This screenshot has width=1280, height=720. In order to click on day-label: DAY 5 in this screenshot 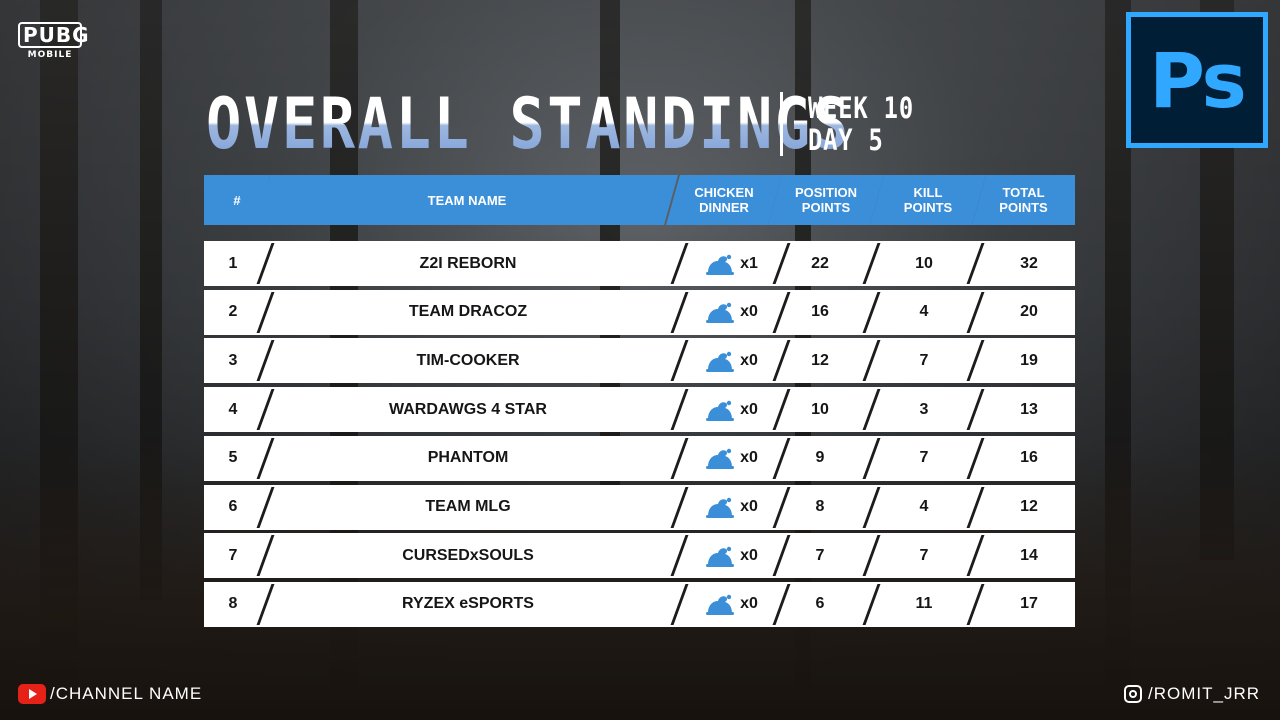, I will do `click(846, 140)`.